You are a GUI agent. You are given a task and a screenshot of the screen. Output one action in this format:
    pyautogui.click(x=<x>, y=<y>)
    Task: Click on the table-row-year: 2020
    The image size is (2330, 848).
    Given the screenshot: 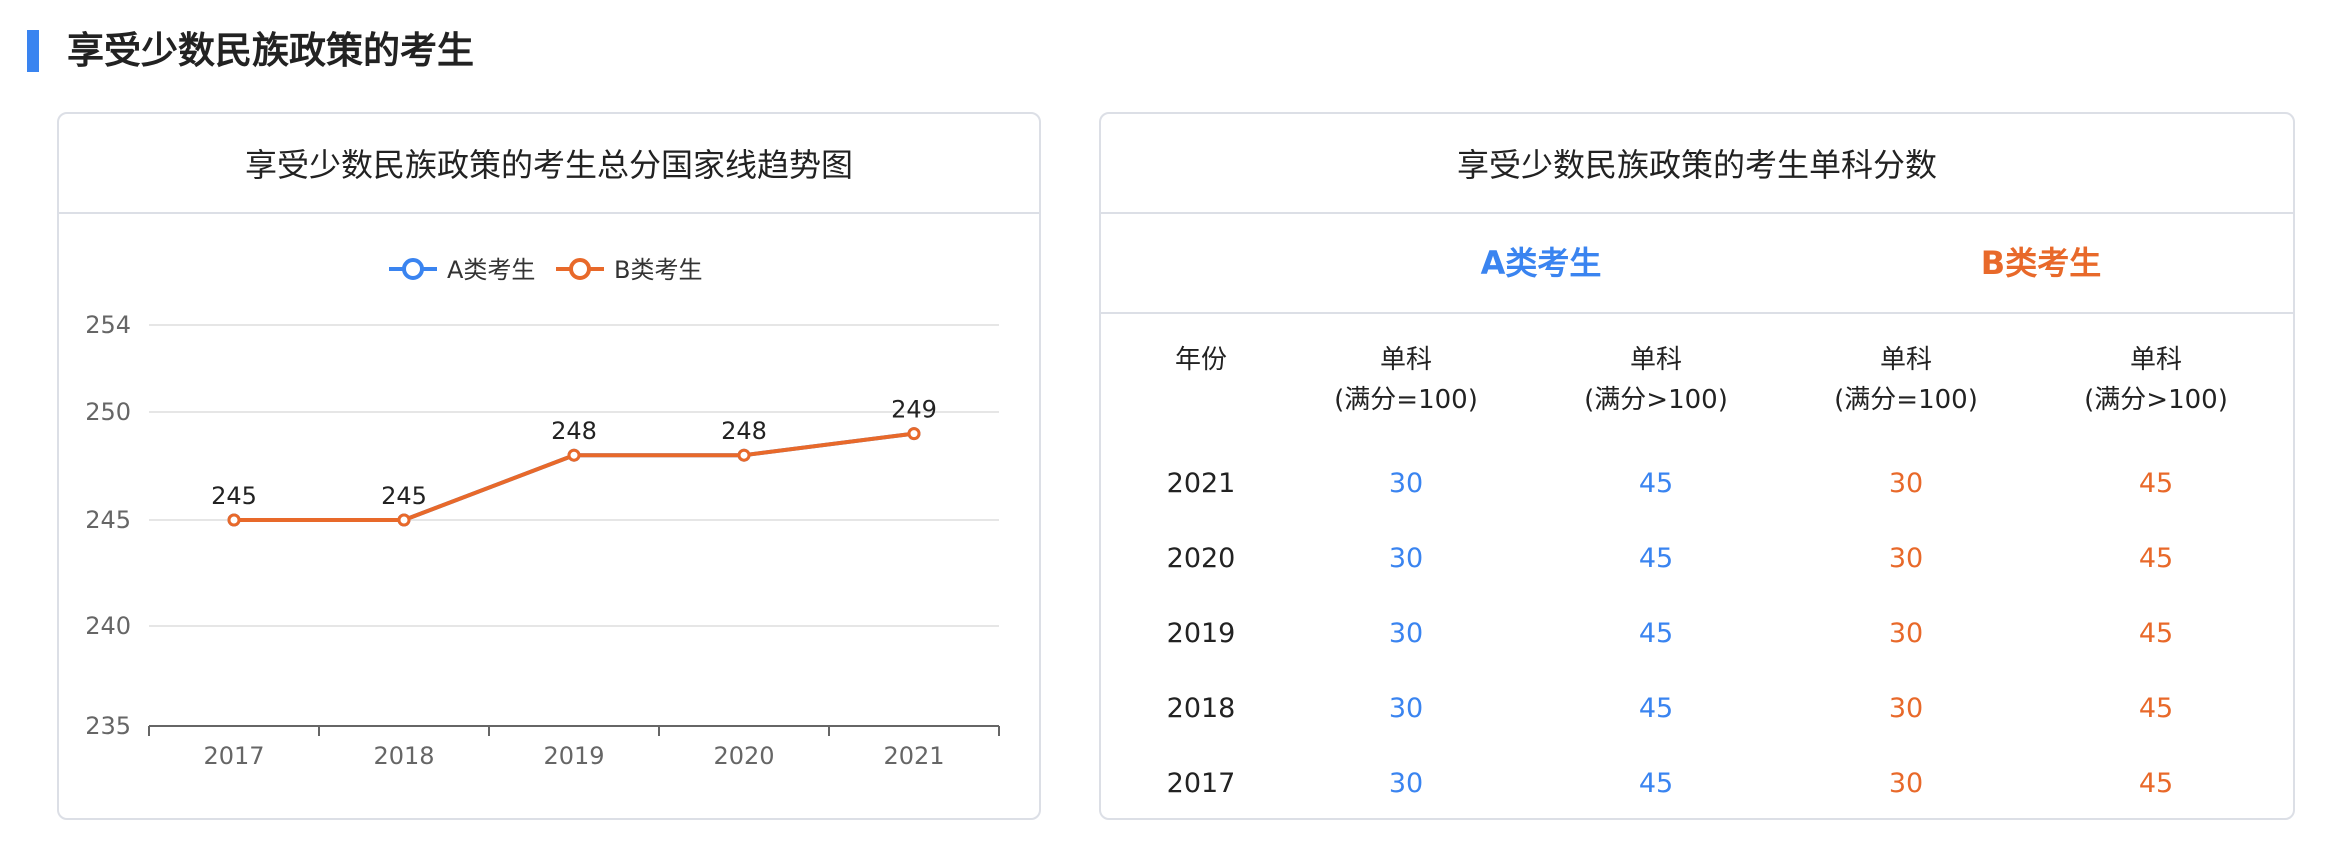 What is the action you would take?
    pyautogui.click(x=1201, y=558)
    